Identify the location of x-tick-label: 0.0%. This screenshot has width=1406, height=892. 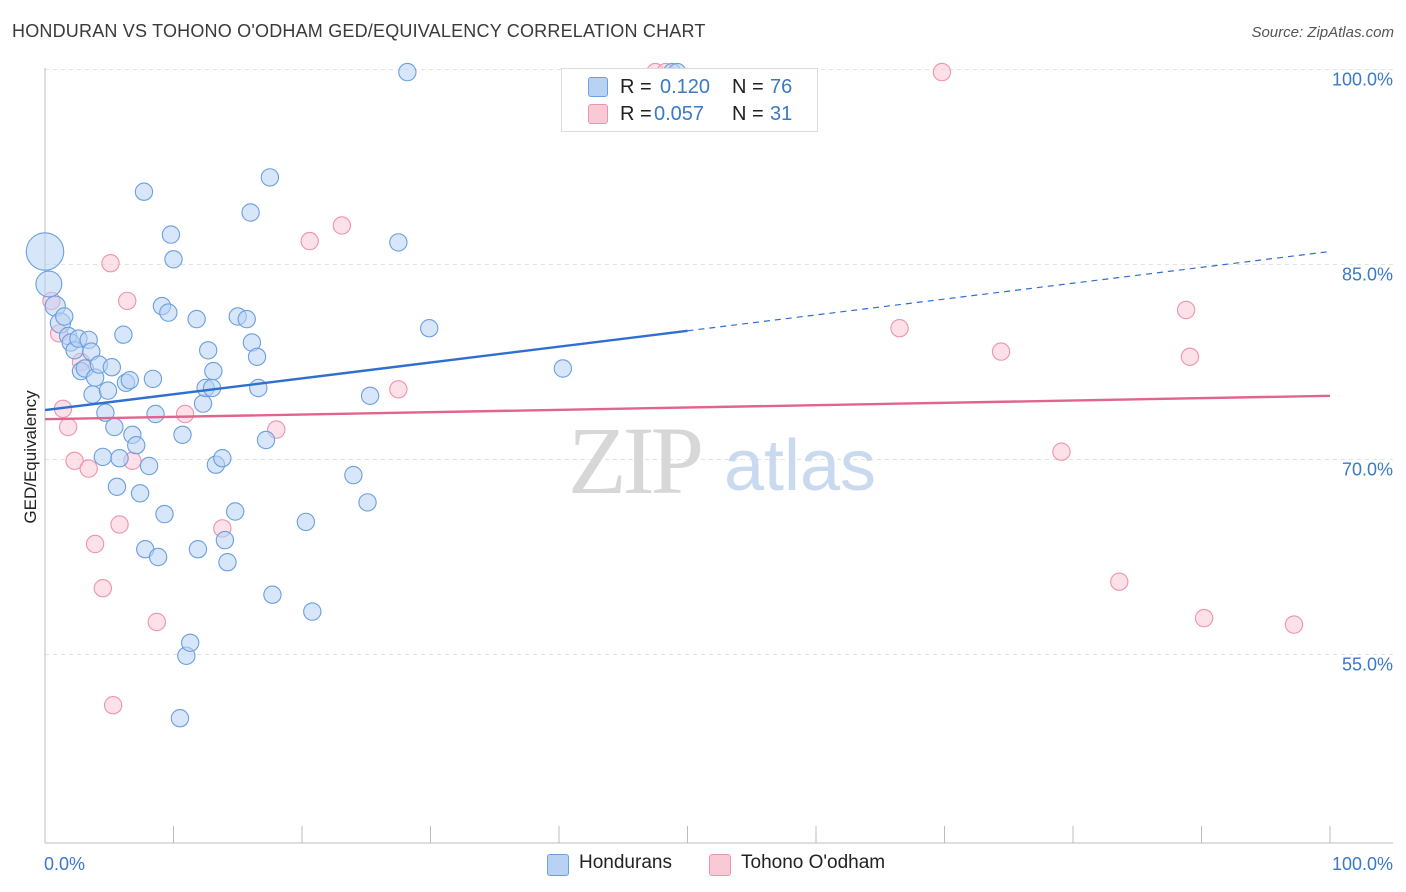
(64, 864).